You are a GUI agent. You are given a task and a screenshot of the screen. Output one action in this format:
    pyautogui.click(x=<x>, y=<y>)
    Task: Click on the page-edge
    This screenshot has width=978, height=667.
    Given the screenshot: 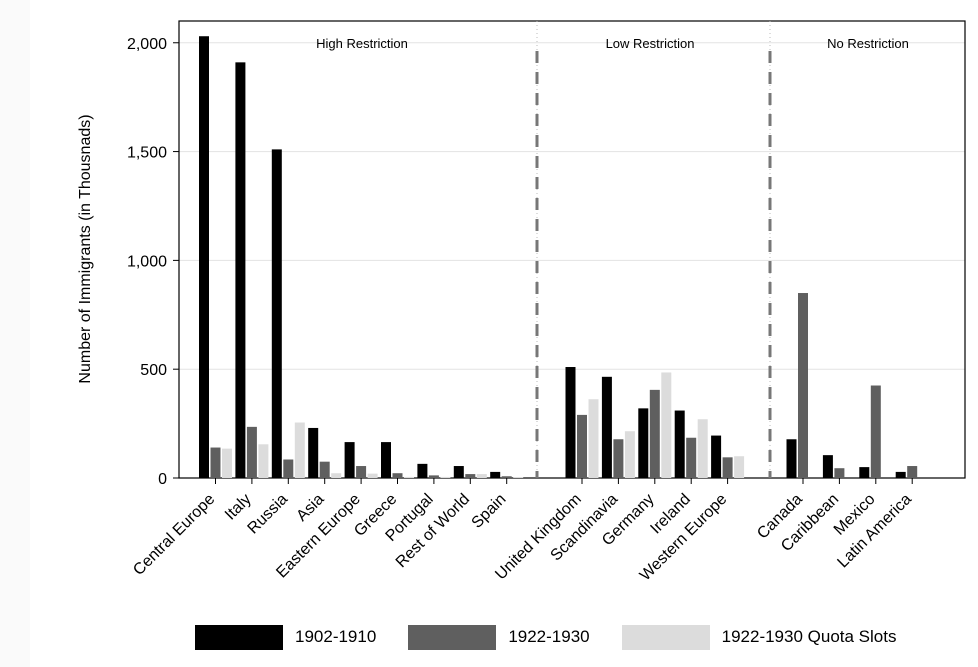 What is the action you would take?
    pyautogui.click(x=15, y=333)
    